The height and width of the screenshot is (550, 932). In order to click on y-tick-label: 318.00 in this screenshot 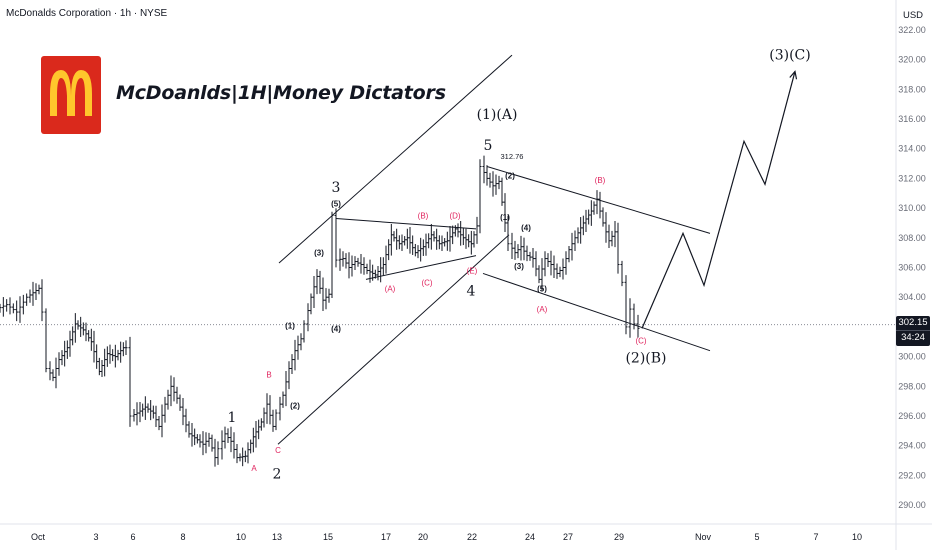, I will do `click(912, 89)`.